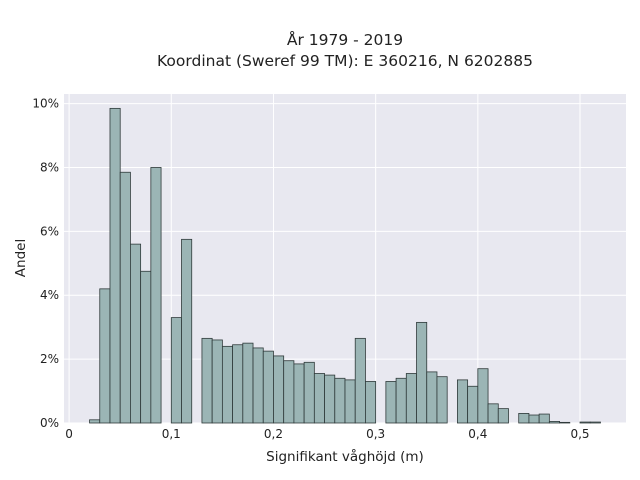 The width and height of the screenshot is (640, 480). Describe the element at coordinates (49, 167) in the screenshot. I see `y-tick-label-4: 8%` at that location.